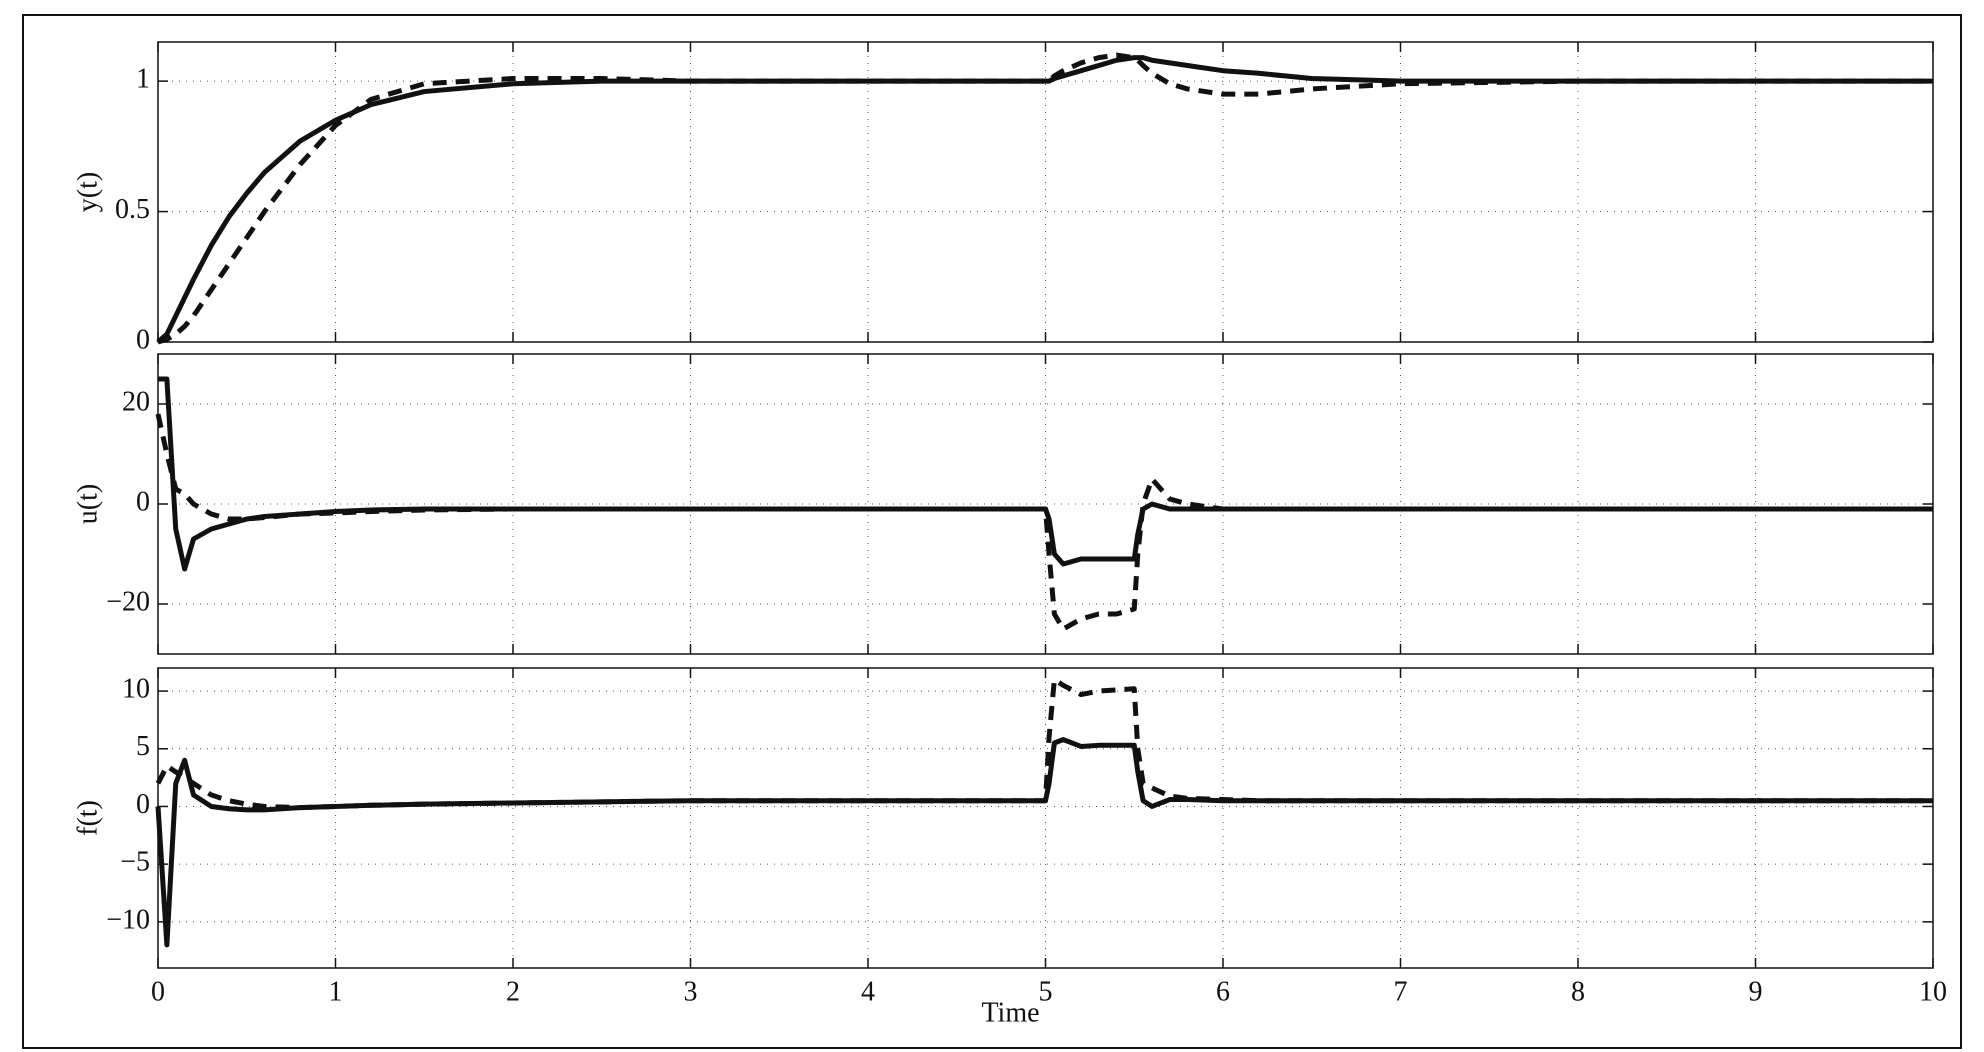 The image size is (1984, 1052). What do you see at coordinates (1756, 991) in the screenshot?
I see `x-tick-label: 9` at bounding box center [1756, 991].